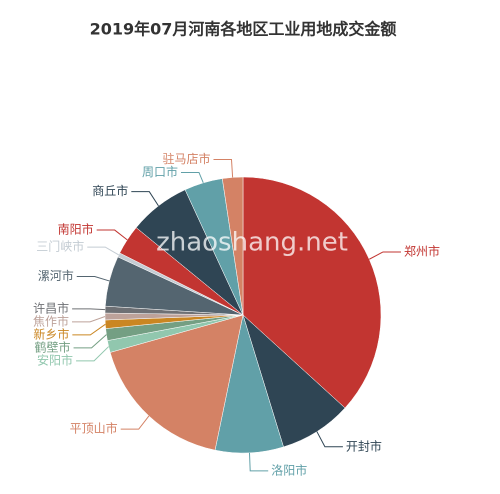  What do you see at coordinates (53, 346) in the screenshot?
I see `slice-label: 鹤壁市` at bounding box center [53, 346].